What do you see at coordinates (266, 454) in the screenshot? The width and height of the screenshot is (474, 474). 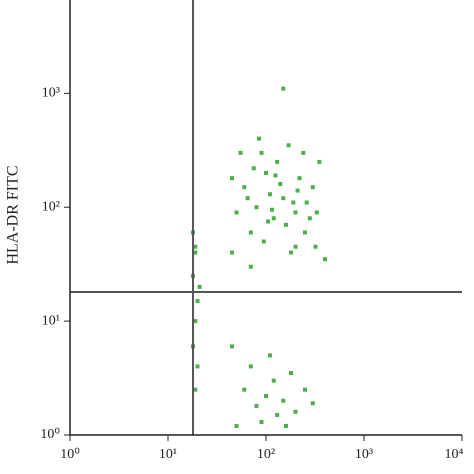 I see `x-tick-label: 10²` at bounding box center [266, 454].